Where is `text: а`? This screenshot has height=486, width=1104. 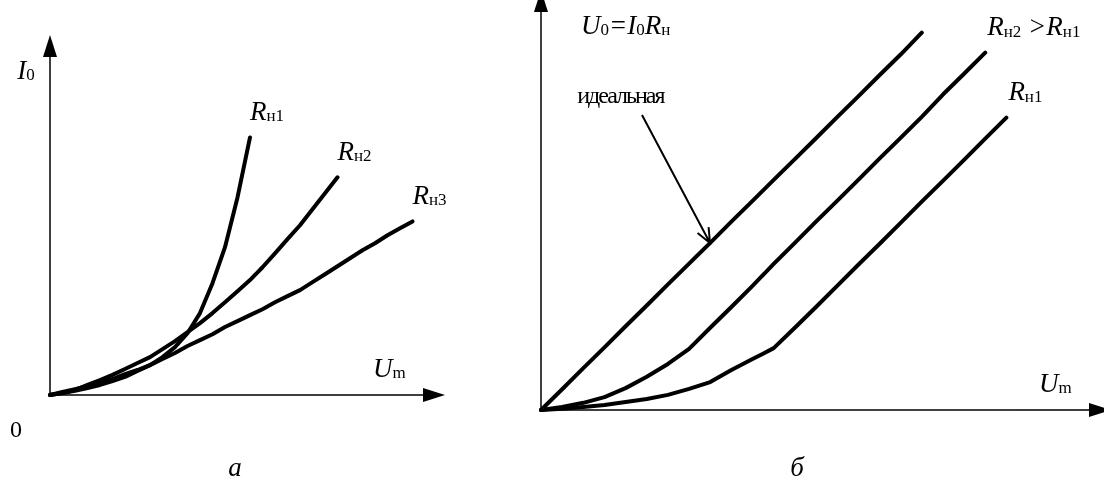
text: а is located at coordinates (235, 466).